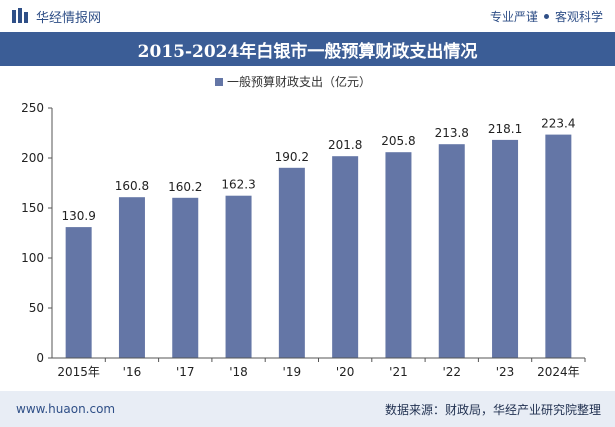 Image resolution: width=615 pixels, height=427 pixels. I want to click on brand: 华经情报网, so click(55, 16).